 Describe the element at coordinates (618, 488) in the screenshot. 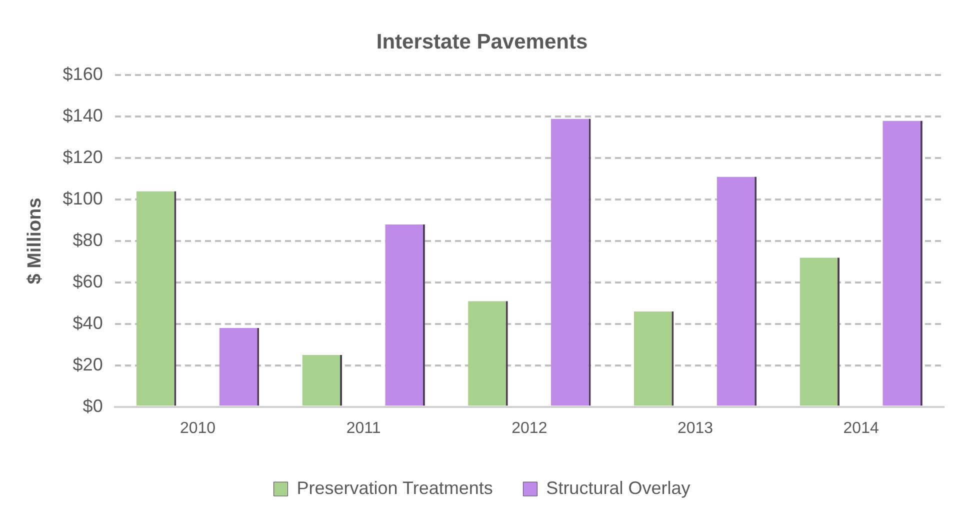

I see `legend-label: Structural Overlay` at that location.